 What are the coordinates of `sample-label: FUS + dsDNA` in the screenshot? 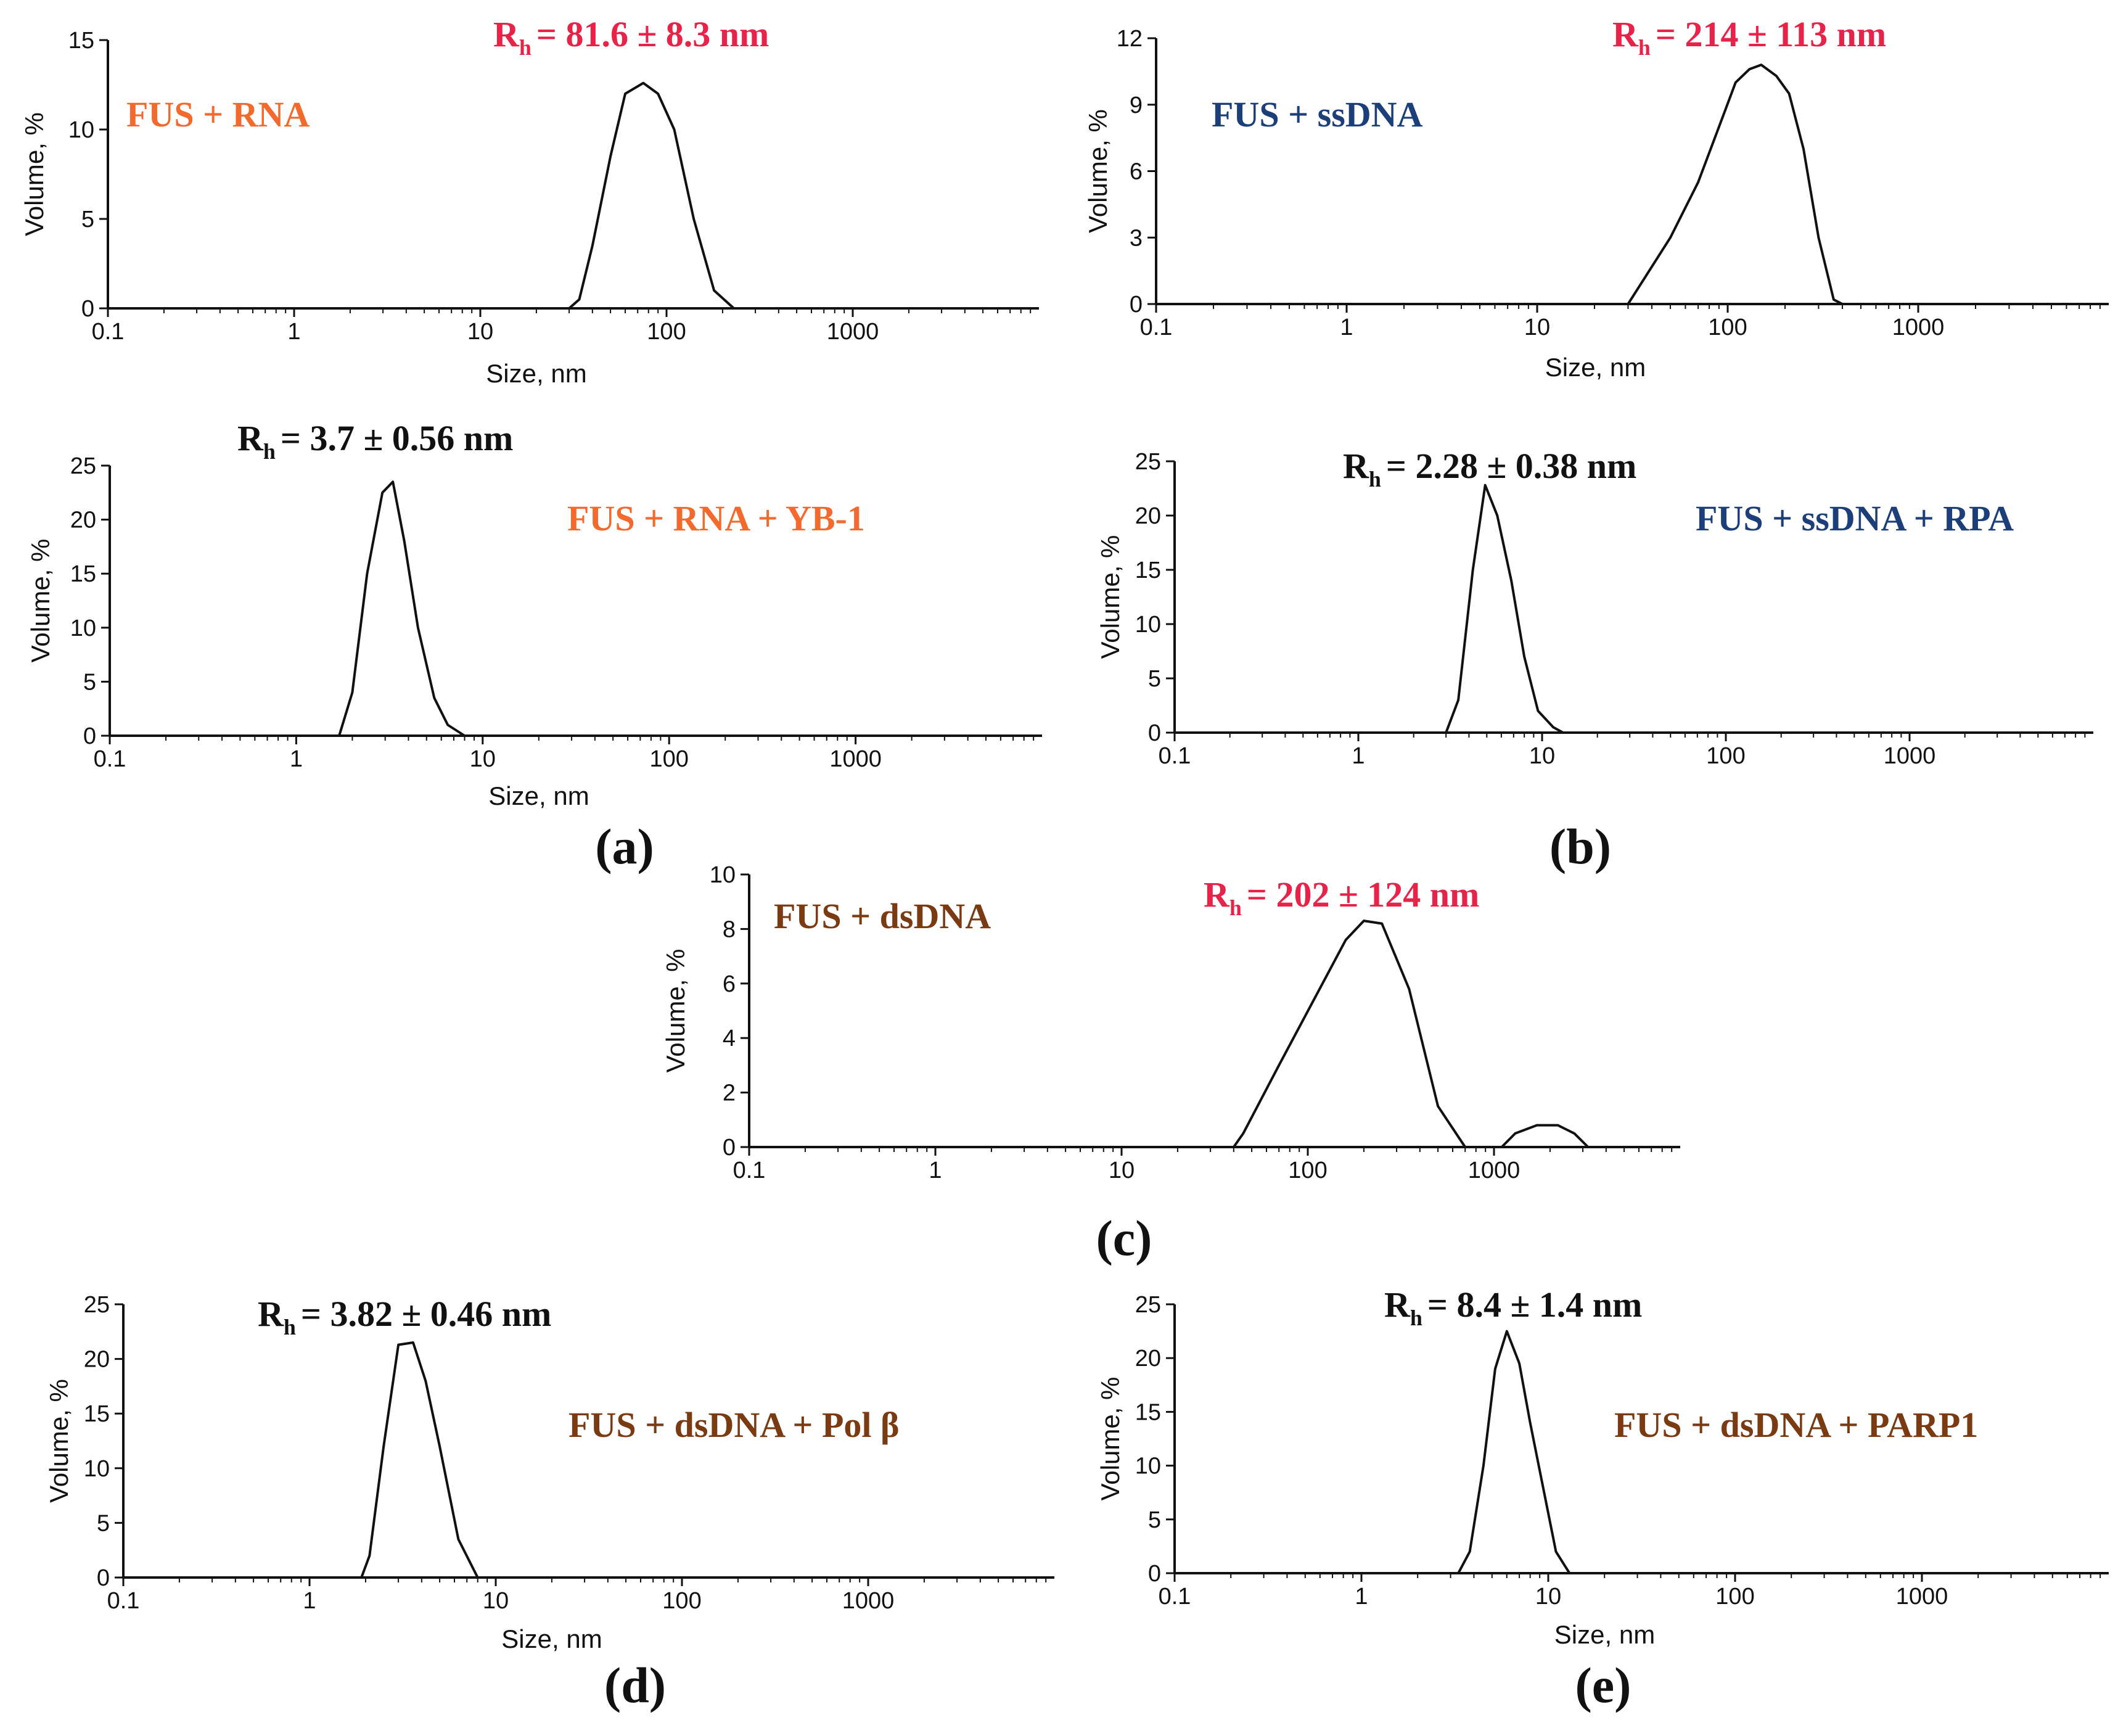 It's located at (882, 916).